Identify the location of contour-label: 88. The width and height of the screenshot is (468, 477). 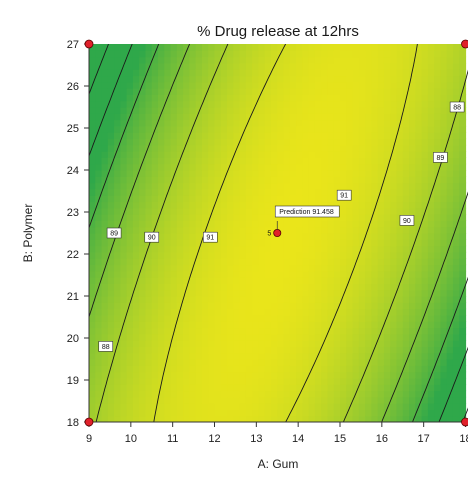
(457, 107).